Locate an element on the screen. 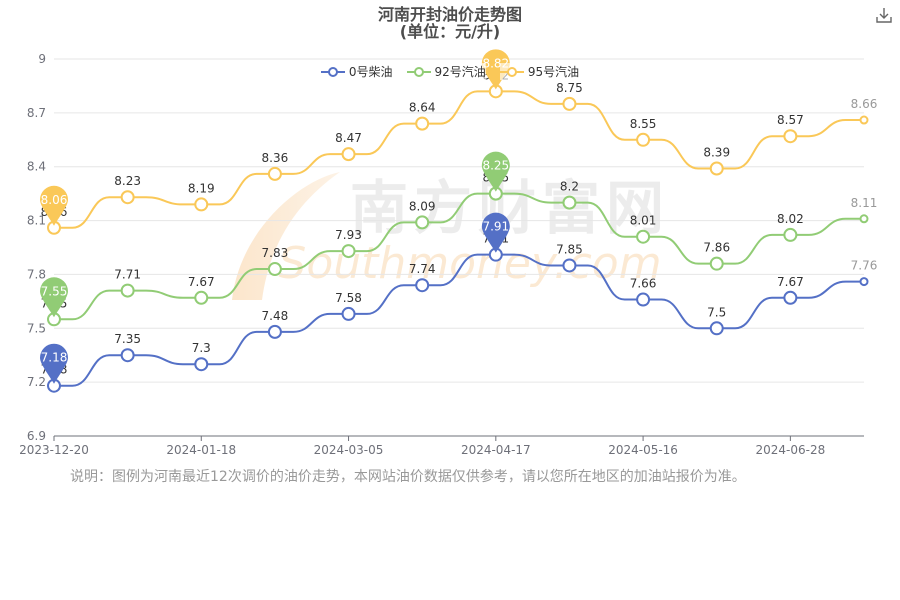 This screenshot has height=600, width=900. watermark-text-en: Southmoney.com is located at coordinates (469, 263).